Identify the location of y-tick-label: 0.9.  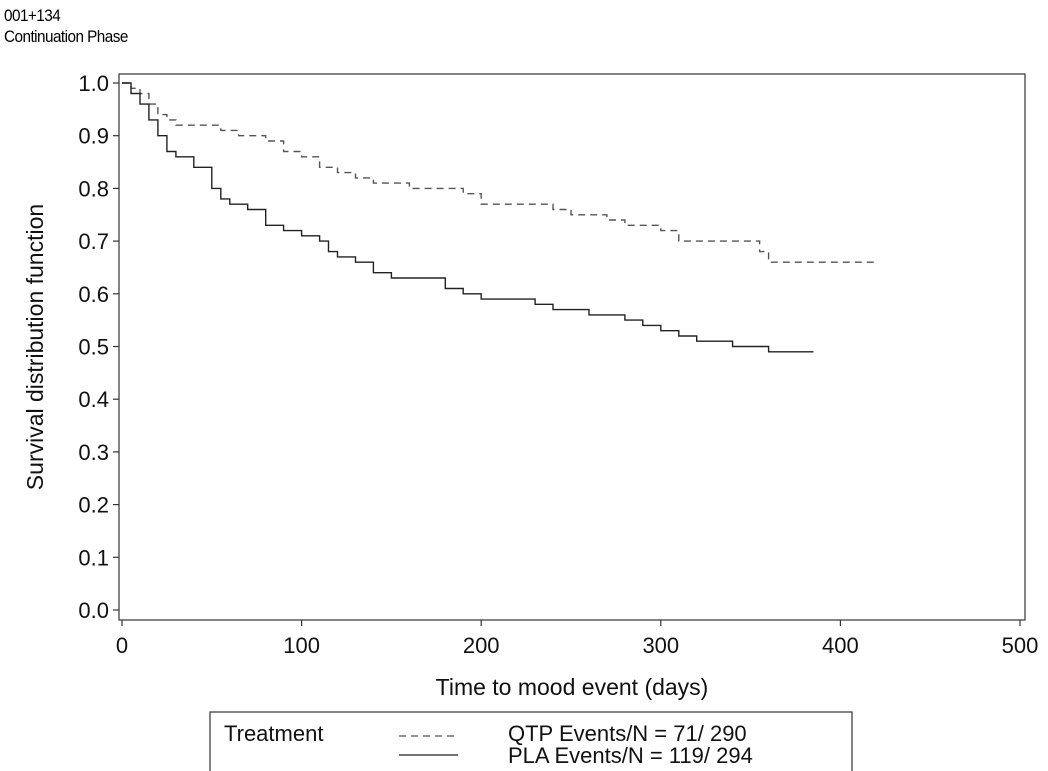
(93, 136).